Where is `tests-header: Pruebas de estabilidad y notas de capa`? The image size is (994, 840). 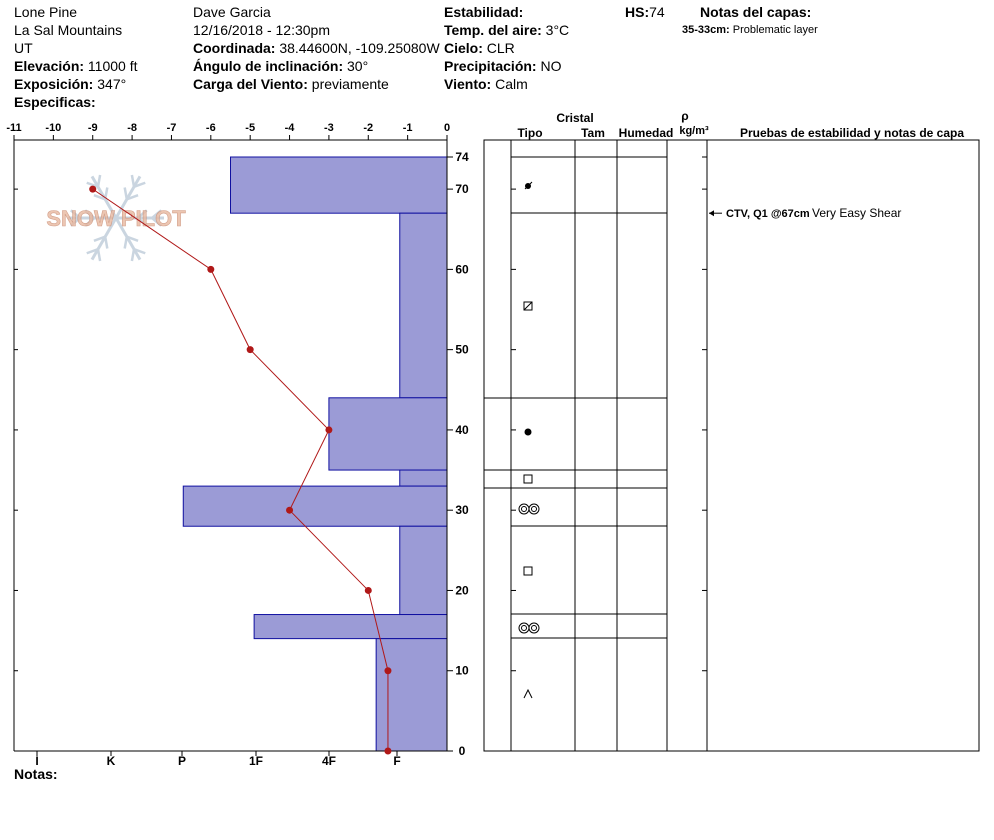 tests-header: Pruebas de estabilidad y notas de capa is located at coordinates (852, 133).